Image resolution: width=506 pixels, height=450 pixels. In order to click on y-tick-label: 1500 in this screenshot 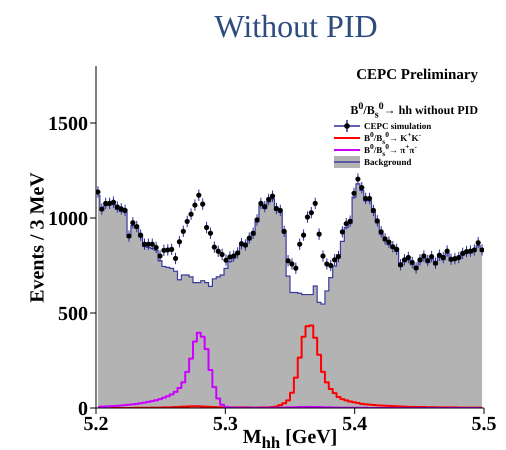, I will do `click(68, 124)`.